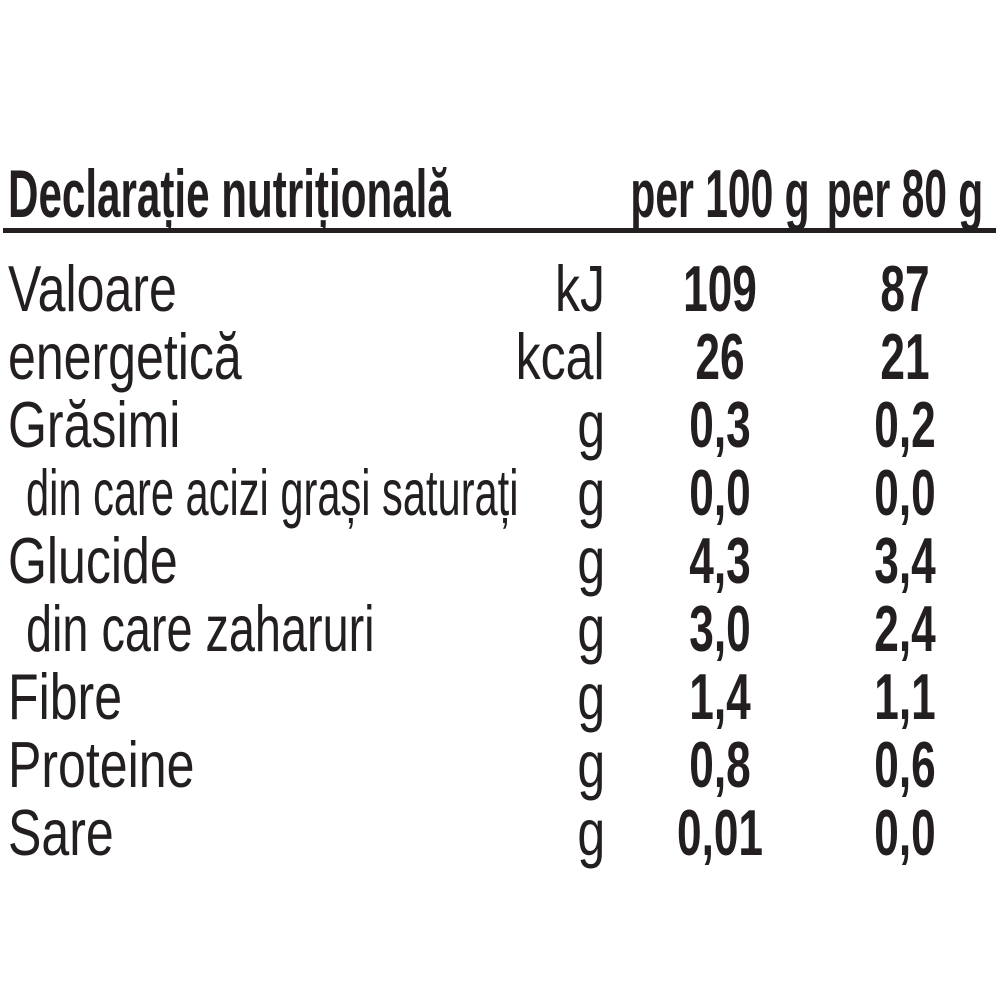 Image resolution: width=1000 pixels, height=1000 pixels. I want to click on value-per-100g: 0,01, so click(720, 832).